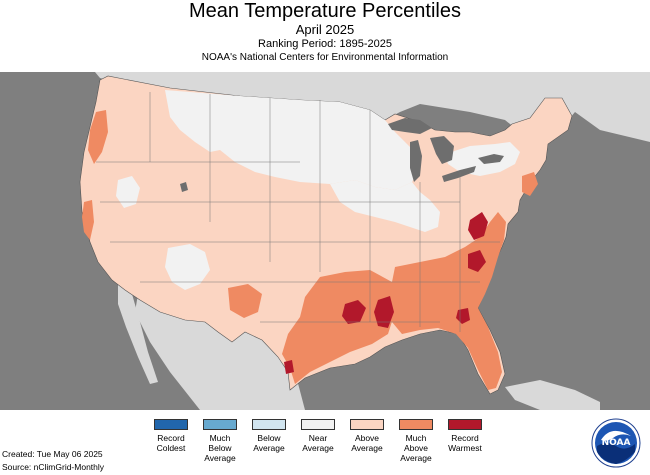 Image resolution: width=650 pixels, height=475 pixels. I want to click on much-above-gulf, so click(338, 327).